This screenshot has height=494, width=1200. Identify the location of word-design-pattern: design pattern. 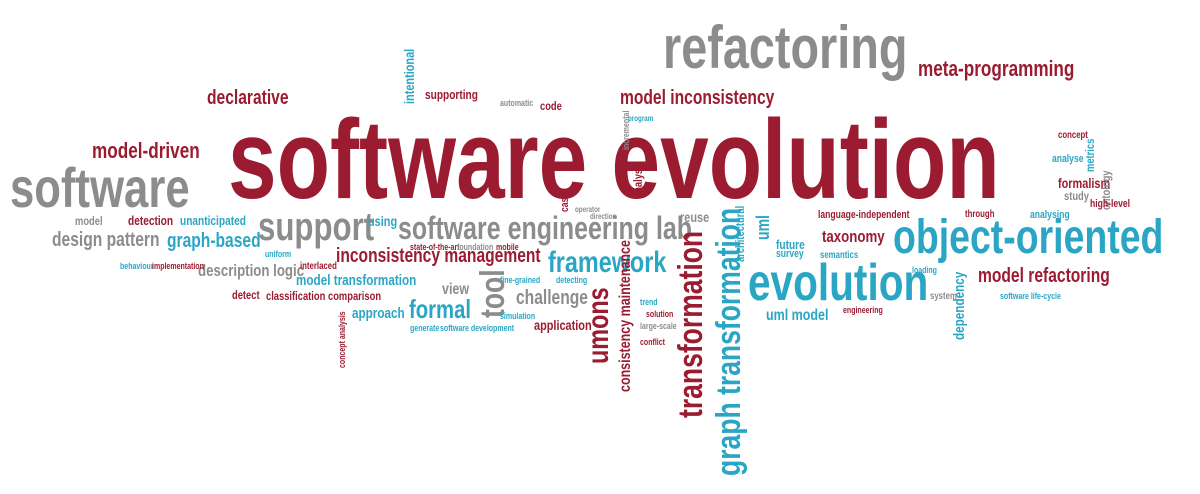
(106, 240).